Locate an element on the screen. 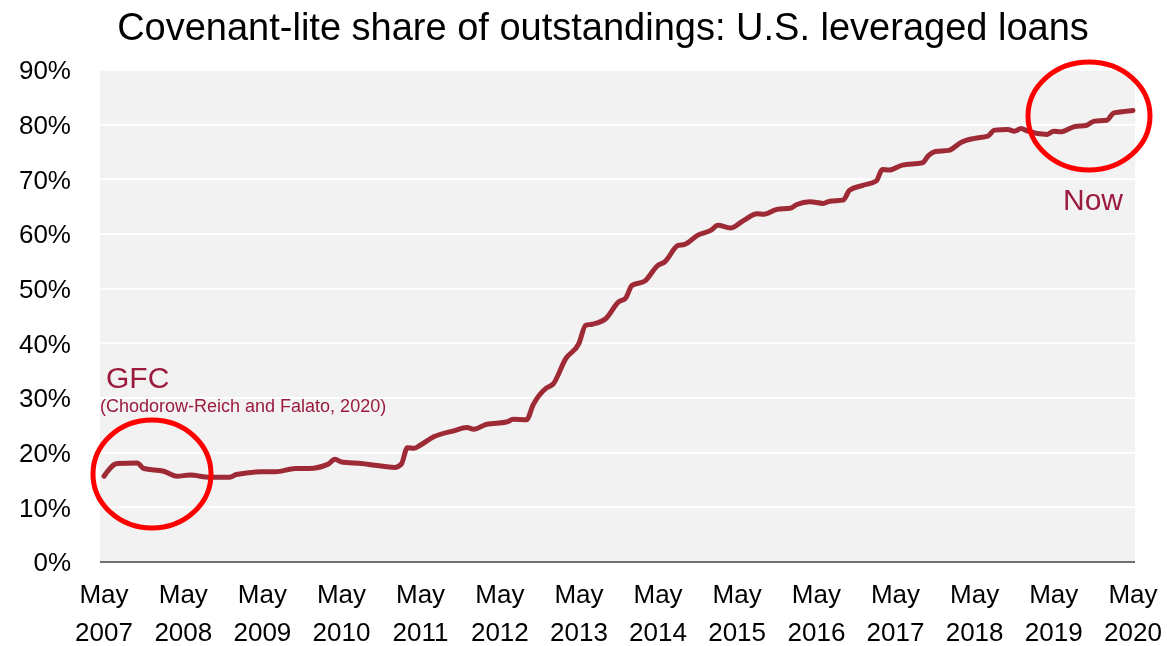 The width and height of the screenshot is (1167, 646). y-tick-label: 30% is located at coordinates (44, 398).